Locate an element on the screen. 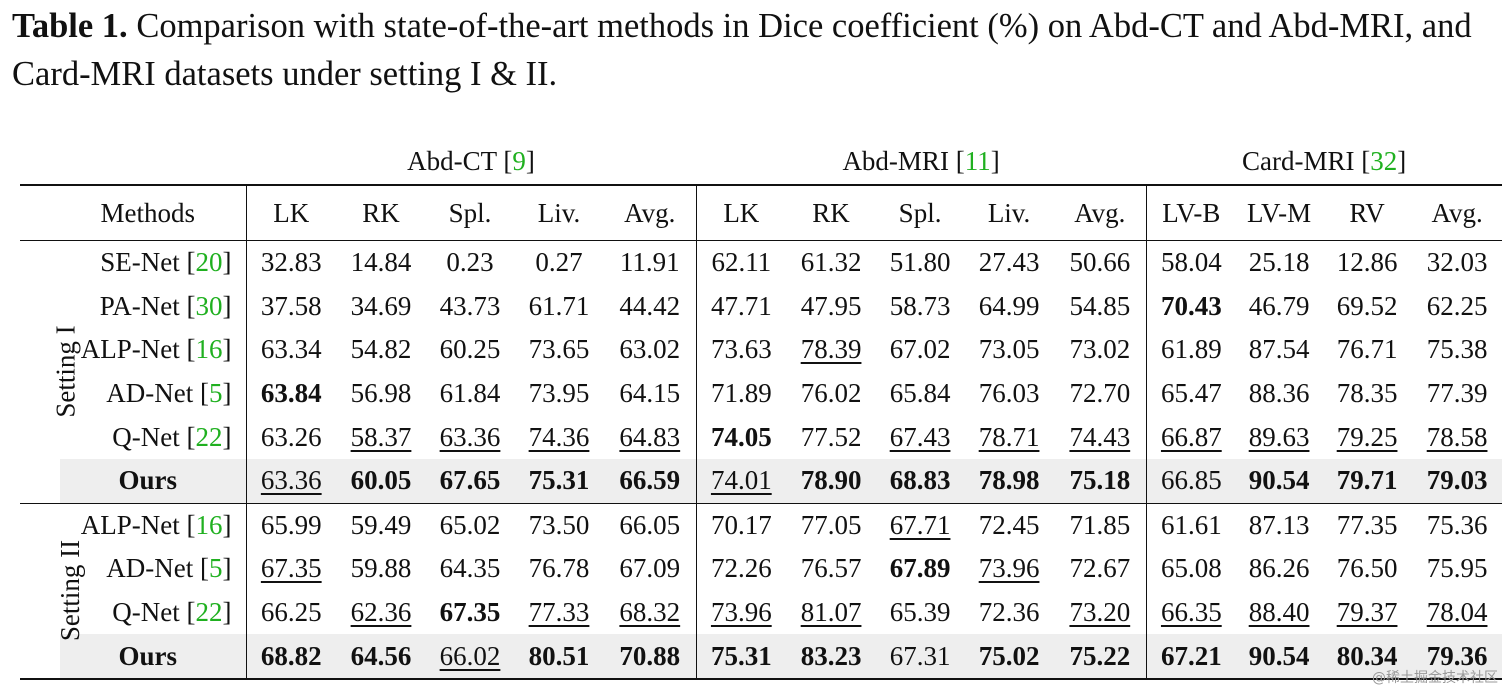  dice-value-cell: 76.71 is located at coordinates (1367, 350).